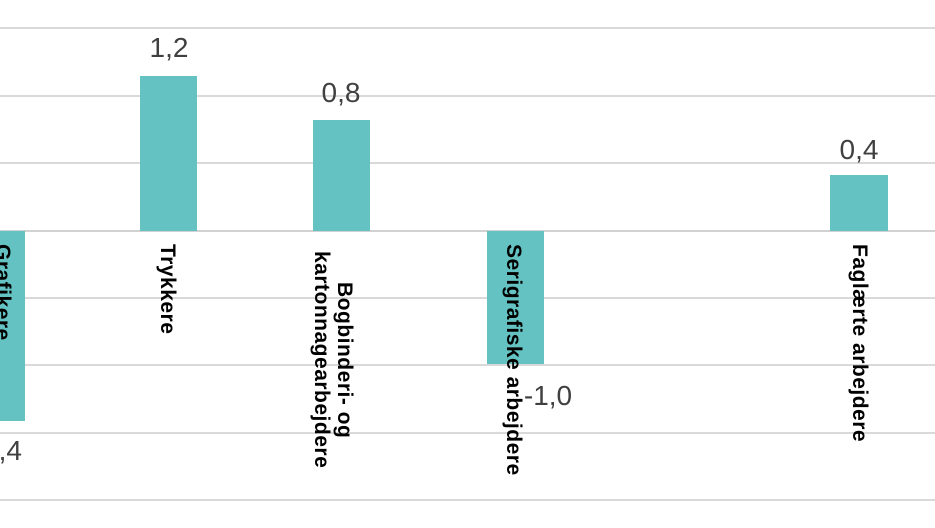  I want to click on category-label-bogbinderi: Bogbinderi- og kartonnagearbejdere, so click(333, 360).